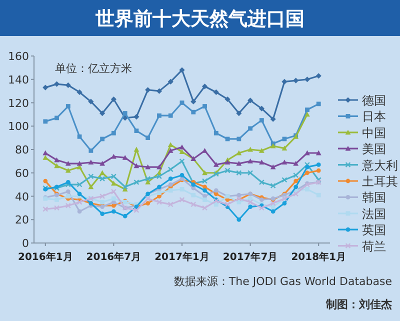 This screenshot has width=400, height=321. Describe the element at coordinates (374, 197) in the screenshot. I see `legend-label: 韩国` at that location.